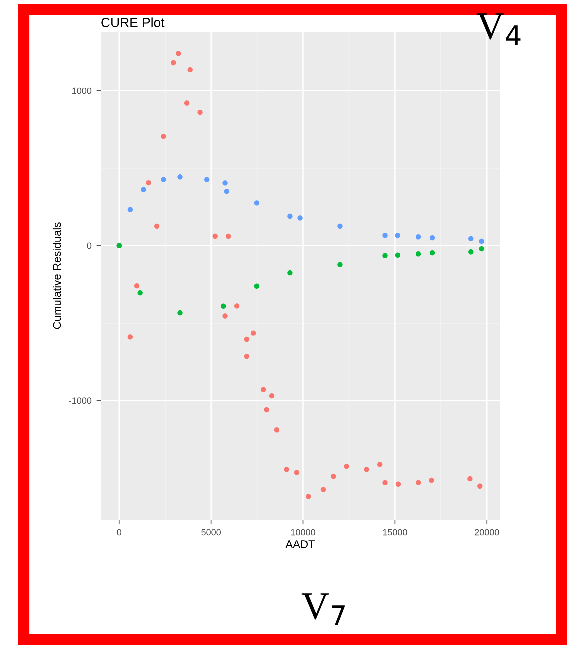  Describe the element at coordinates (119, 532) in the screenshot. I see `x-tick-label: 0` at that location.